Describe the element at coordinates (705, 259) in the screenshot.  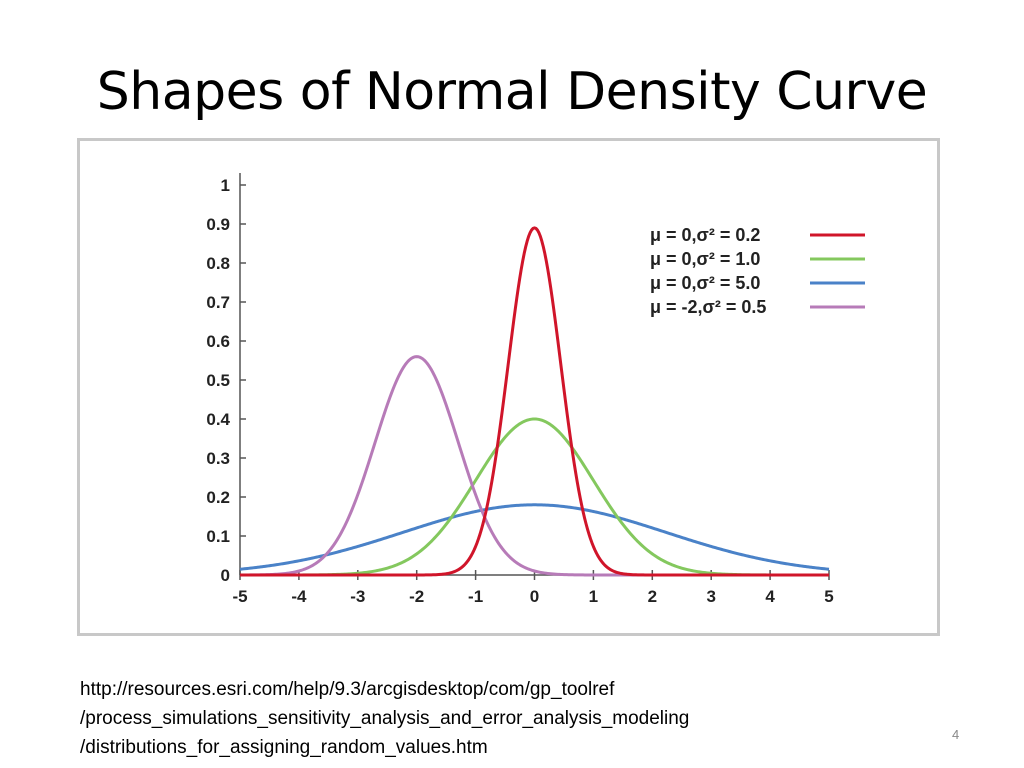
I see `legend-label-1: μ = 0,σ² = 1.0` at that location.